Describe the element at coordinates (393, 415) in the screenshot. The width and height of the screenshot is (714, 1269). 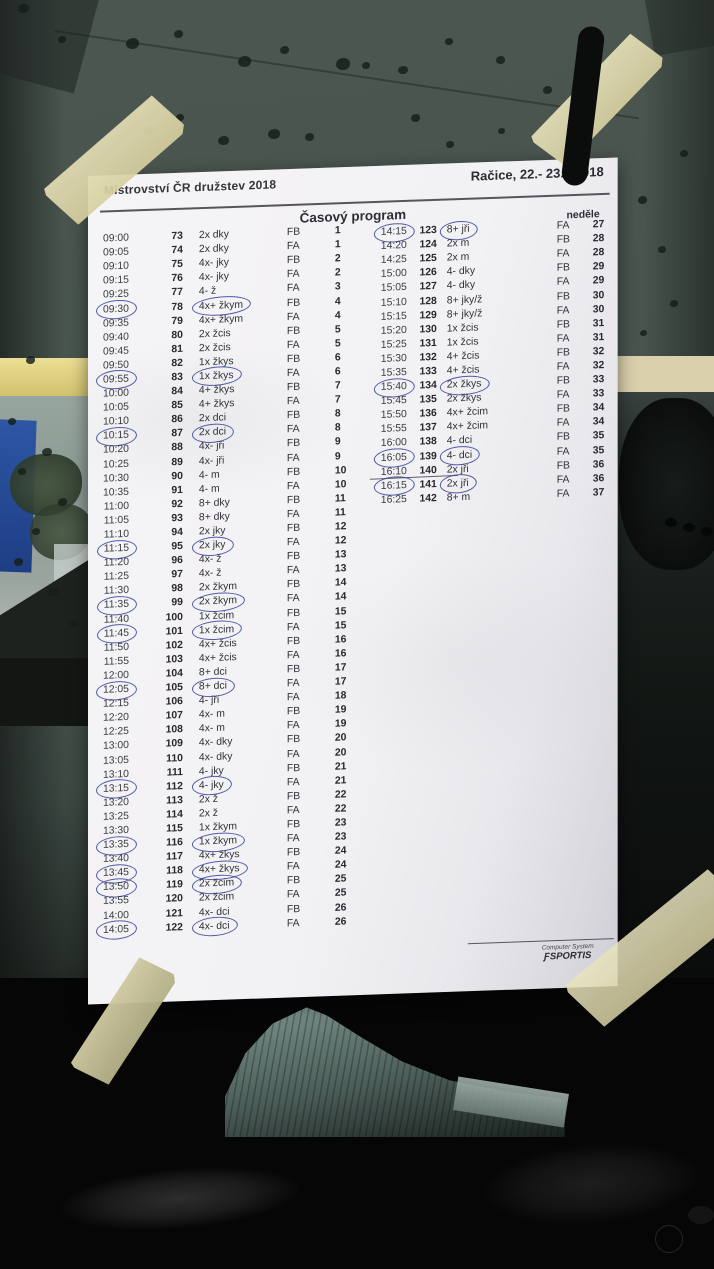
I see `time-cell: 15:50` at that location.